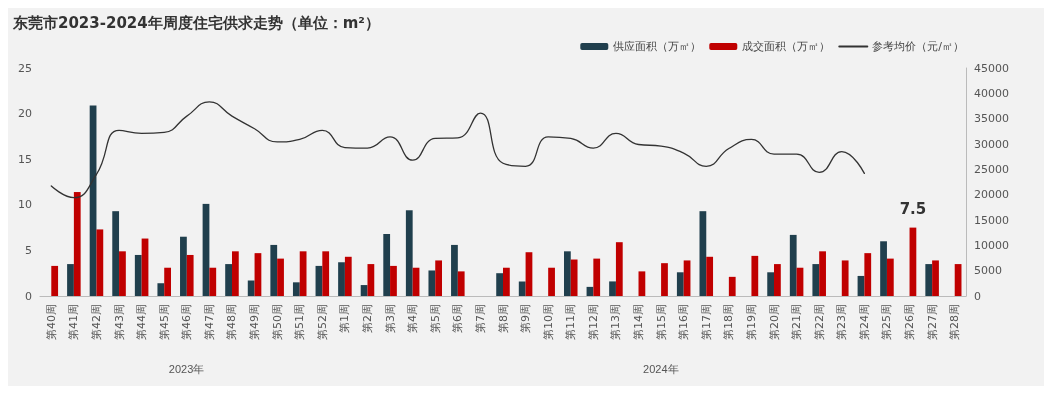 The image size is (1058, 398). Describe the element at coordinates (255, 322) in the screenshot. I see `x-tick-label: 第49周` at that location.